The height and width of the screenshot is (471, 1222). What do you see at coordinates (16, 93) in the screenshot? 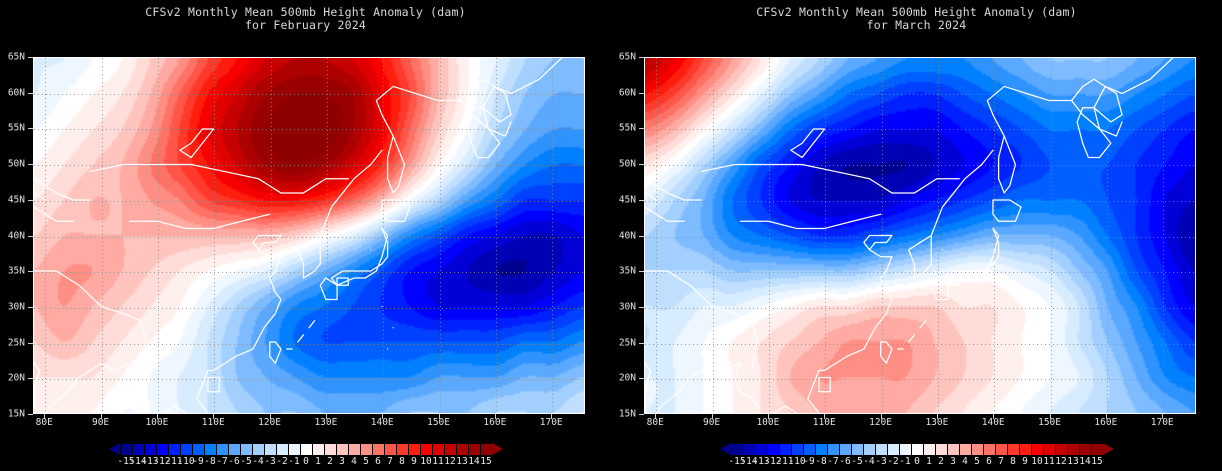
I see `ytick-60N: 60N` at bounding box center [16, 93].